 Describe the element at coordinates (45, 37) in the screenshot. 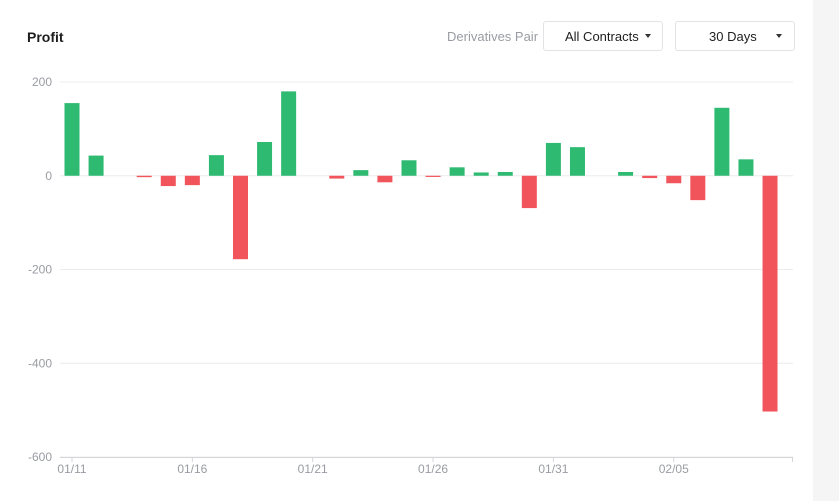

I see `chart-title: Profit` at that location.